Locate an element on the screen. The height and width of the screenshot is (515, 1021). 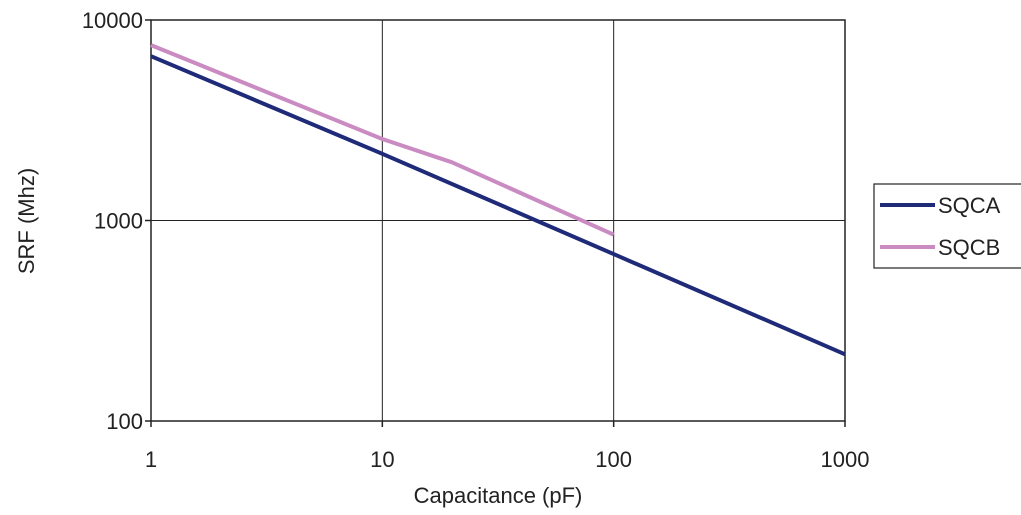
y-axis-label: SRF (Mhz) is located at coordinates (26, 221).